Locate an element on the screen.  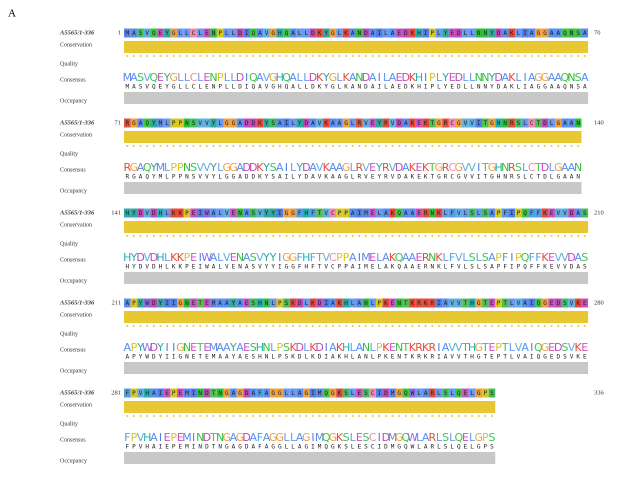
residue: G is located at coordinates (240, 393).